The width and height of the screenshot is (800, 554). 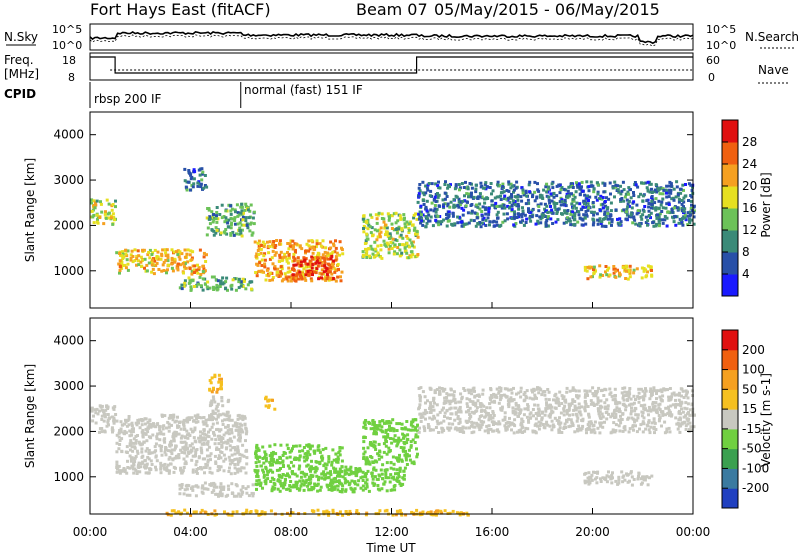 I want to click on nsky-tick-high: 10^5, so click(x=67, y=29).